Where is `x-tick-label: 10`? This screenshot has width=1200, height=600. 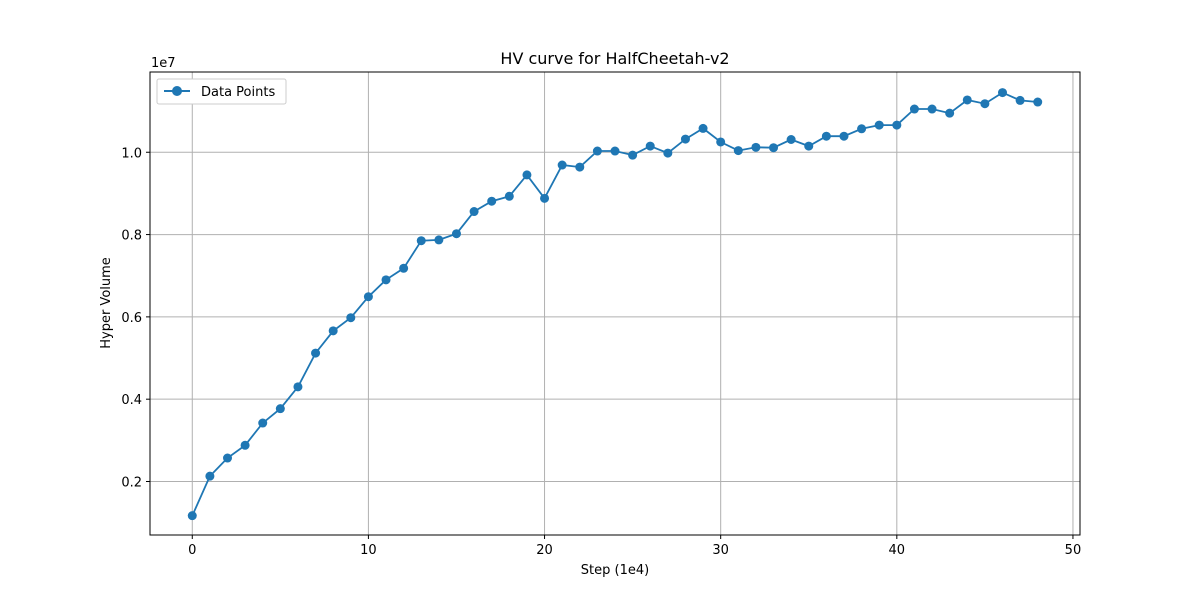 x-tick-label: 10 is located at coordinates (368, 550).